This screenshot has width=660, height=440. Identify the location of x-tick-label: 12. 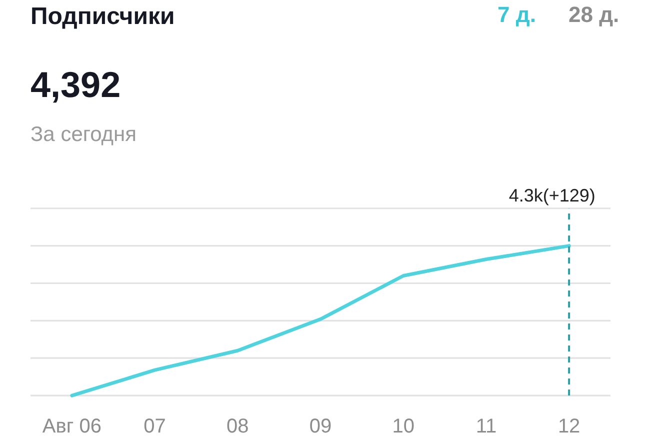
(569, 427).